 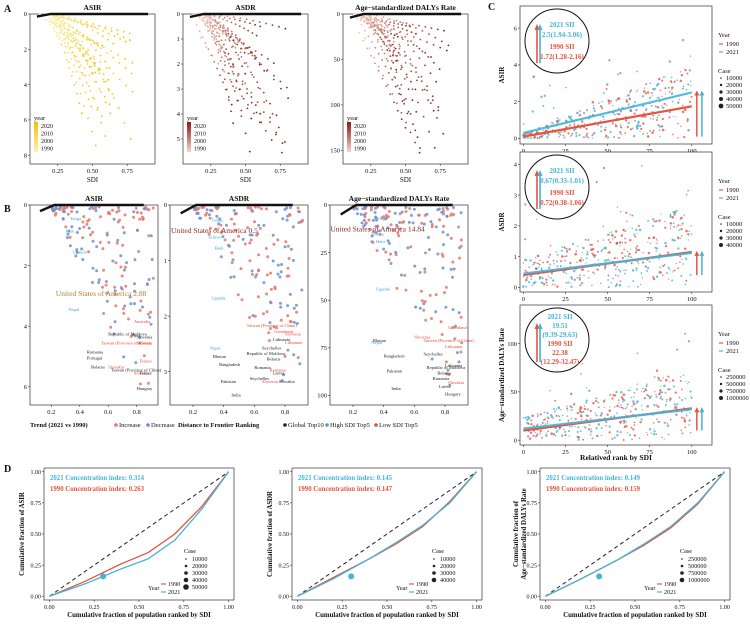 What do you see at coordinates (218, 297) in the screenshot?
I see `country-label-high-sdi: Uganda` at bounding box center [218, 297].